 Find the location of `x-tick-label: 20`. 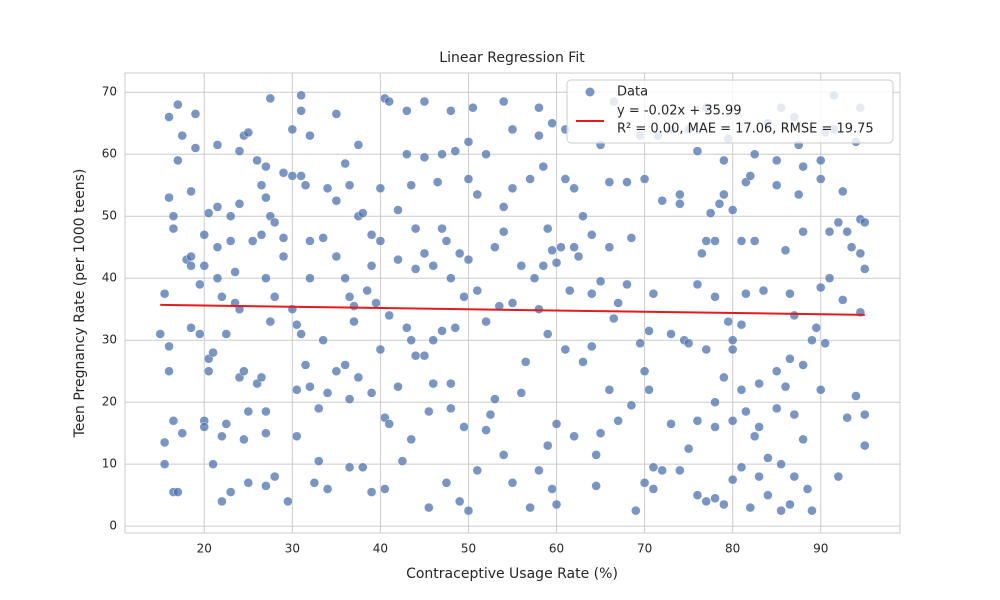

x-tick-label: 20 is located at coordinates (204, 549).